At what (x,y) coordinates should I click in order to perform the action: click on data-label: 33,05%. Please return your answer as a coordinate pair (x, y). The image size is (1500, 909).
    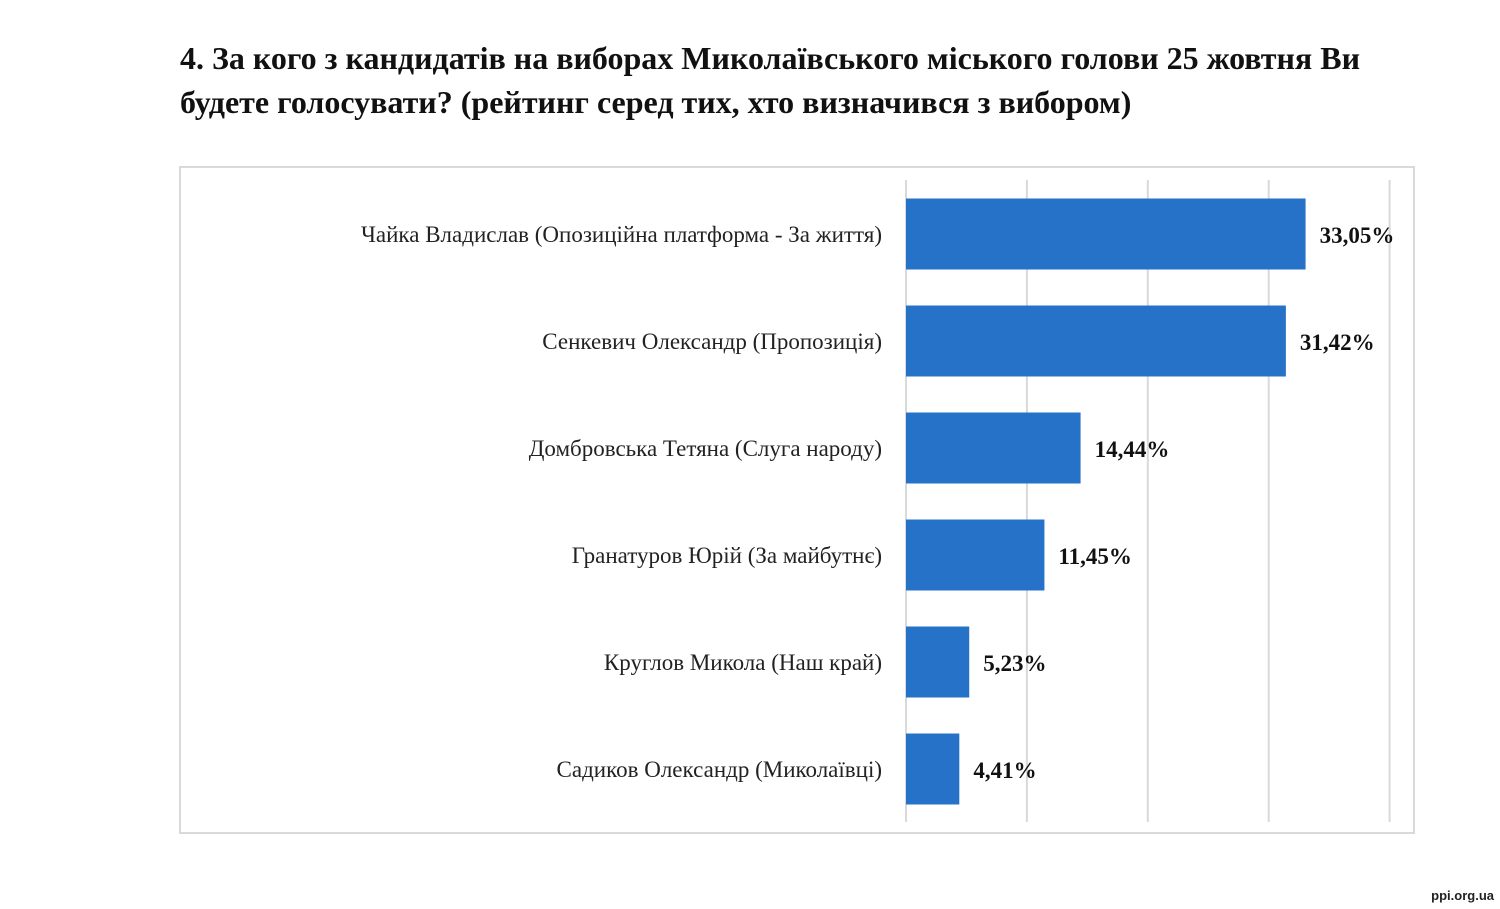
    Looking at the image, I should click on (1357, 235).